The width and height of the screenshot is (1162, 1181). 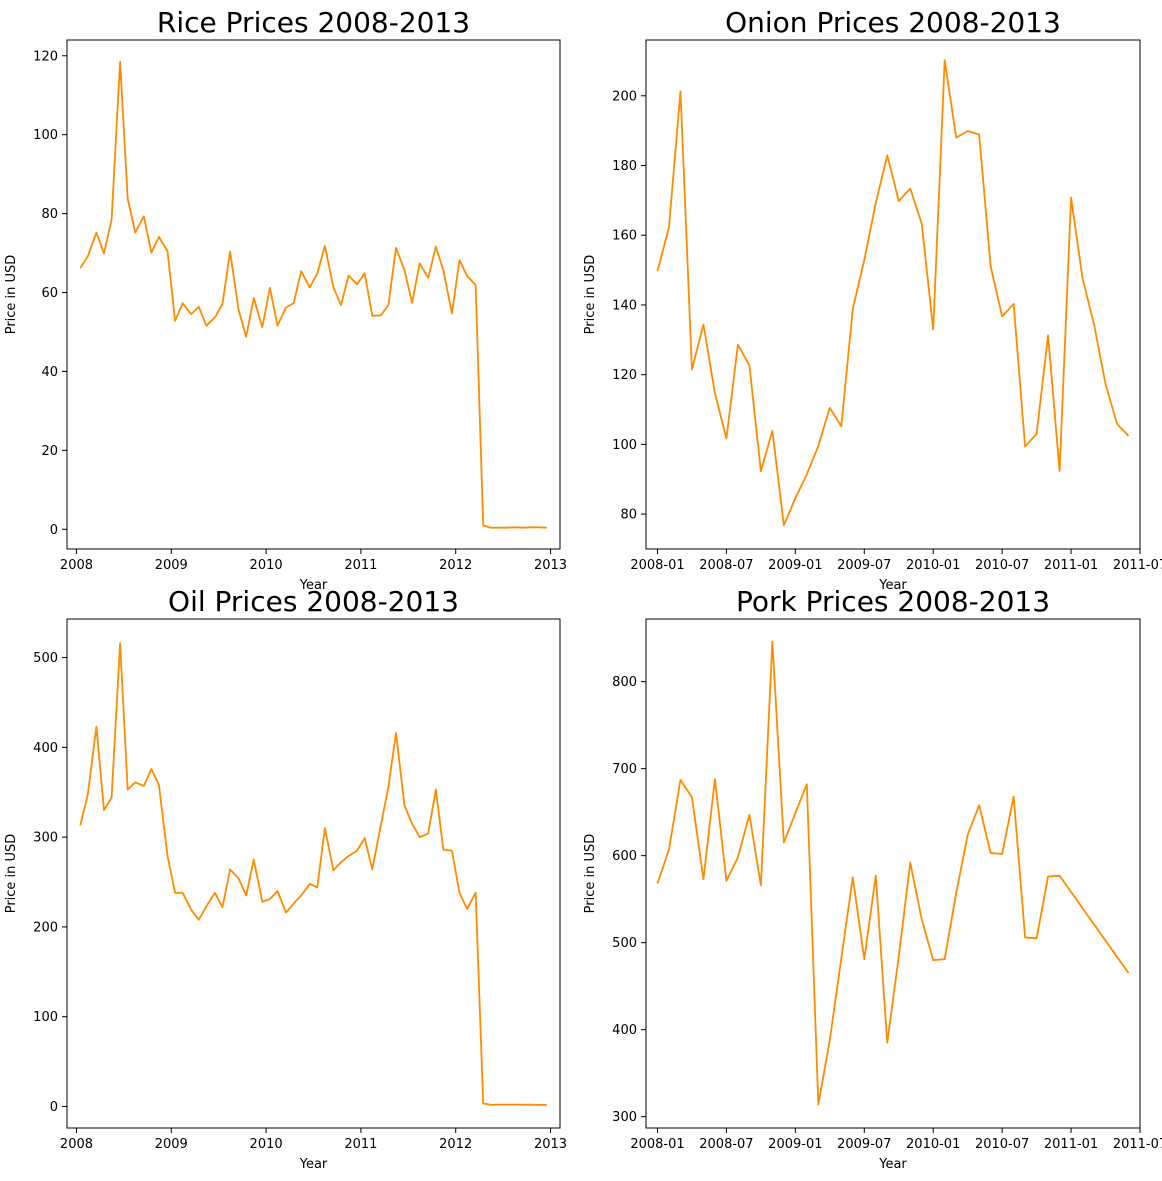 What do you see at coordinates (49, 372) in the screenshot?
I see `y-tick-label: 40` at bounding box center [49, 372].